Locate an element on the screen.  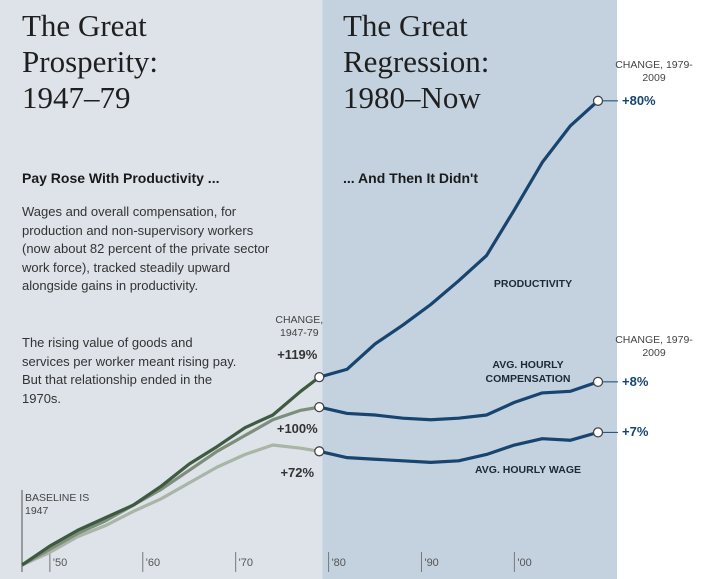
right-subtitle: ... And Then It Didn't is located at coordinates (411, 178).